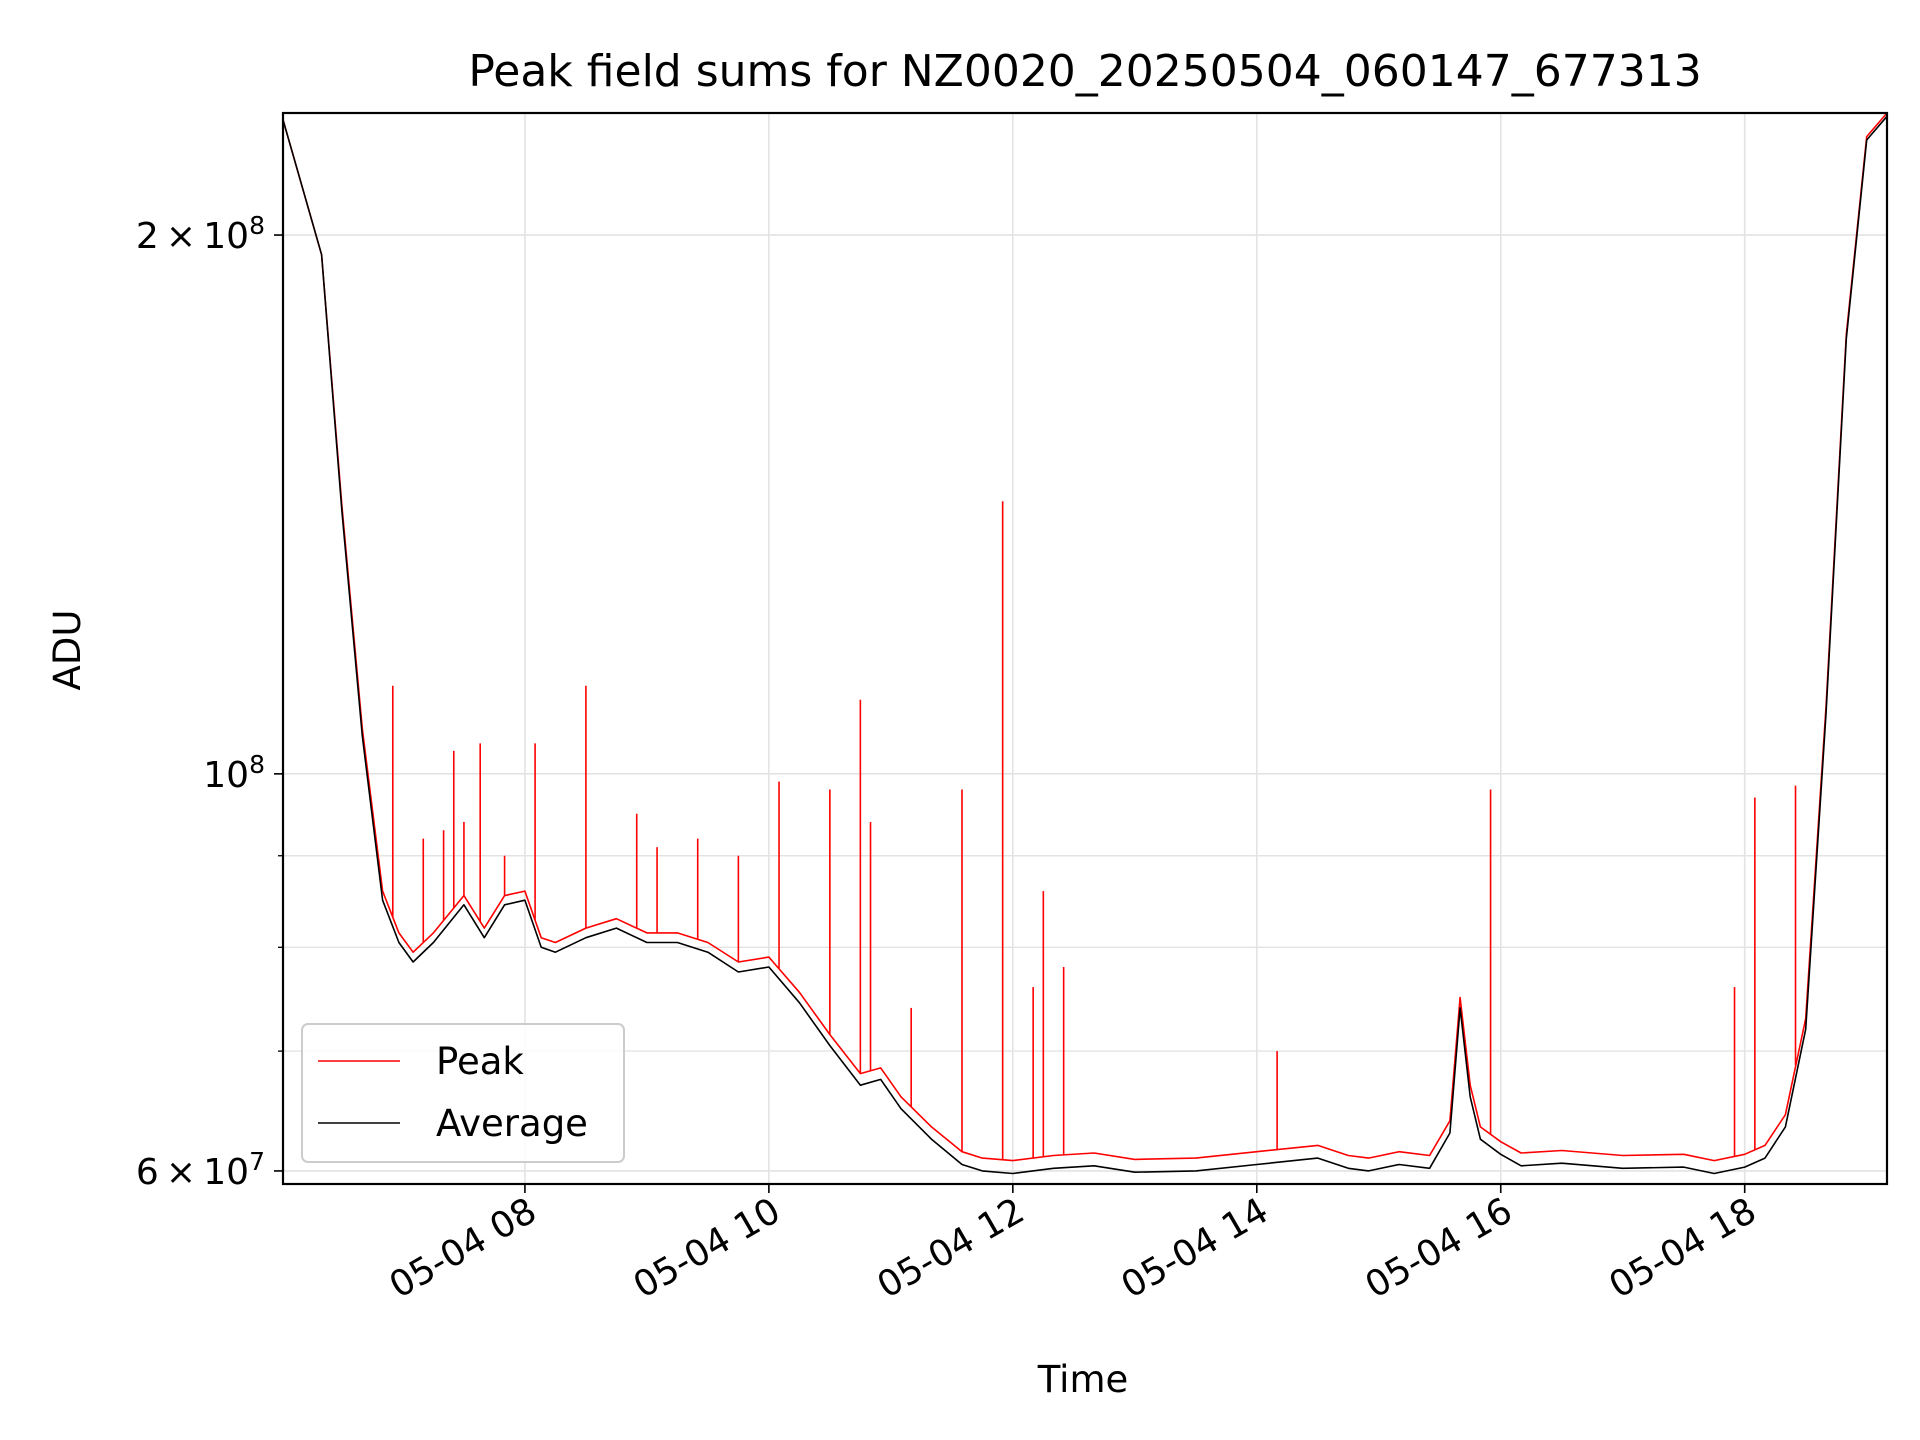 The image size is (1920, 1440). What do you see at coordinates (200, 1170) in the screenshot?
I see `y-tick-label: 6 × 107` at bounding box center [200, 1170].